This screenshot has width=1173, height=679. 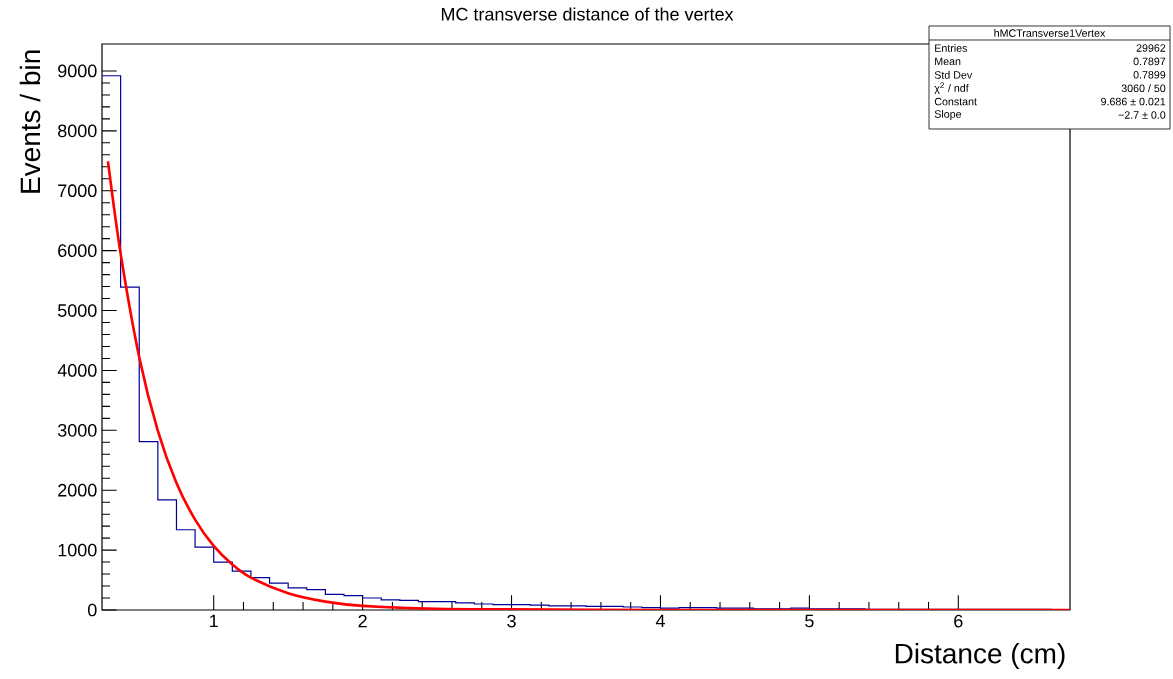 I want to click on y-tick-label: 8000, so click(x=77, y=131).